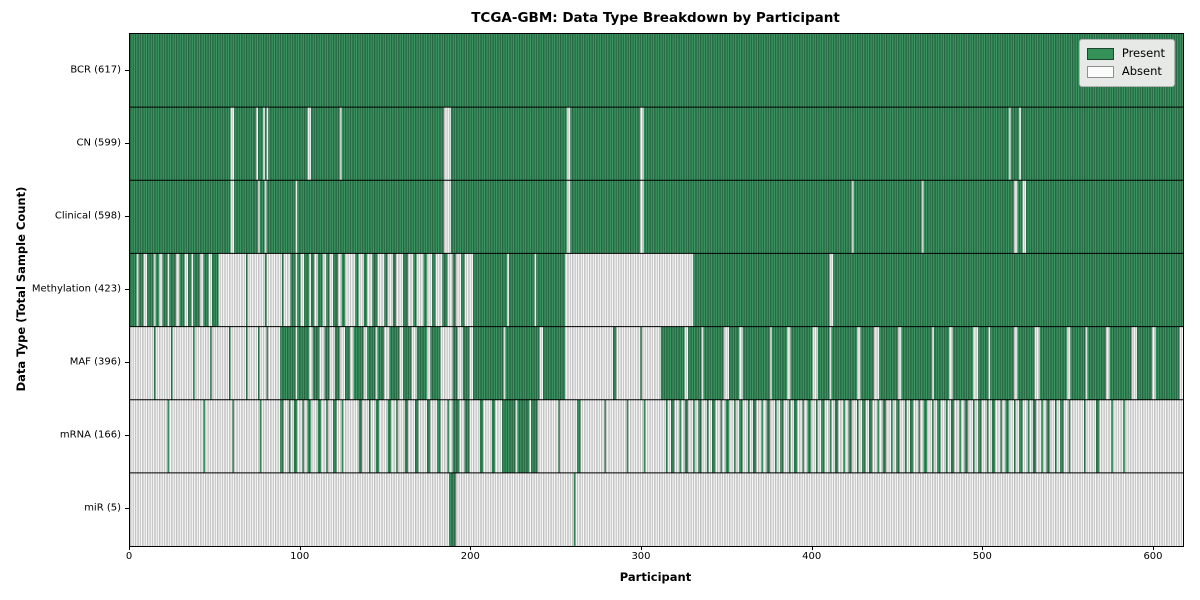  What do you see at coordinates (76, 289) in the screenshot?
I see `y-tick-label: Methylation (423)` at bounding box center [76, 289].